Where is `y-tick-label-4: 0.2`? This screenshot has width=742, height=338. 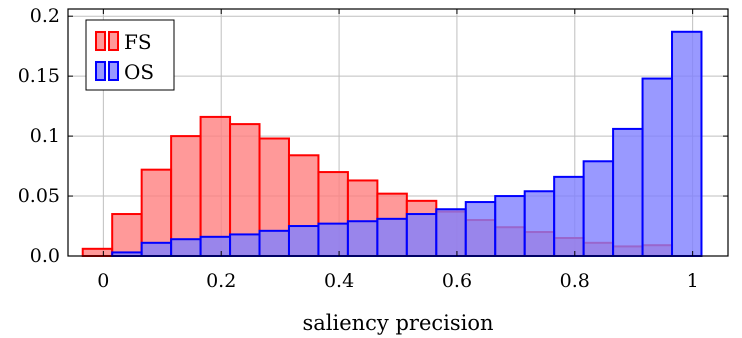
y-tick-label-4: 0.2 is located at coordinates (45, 16).